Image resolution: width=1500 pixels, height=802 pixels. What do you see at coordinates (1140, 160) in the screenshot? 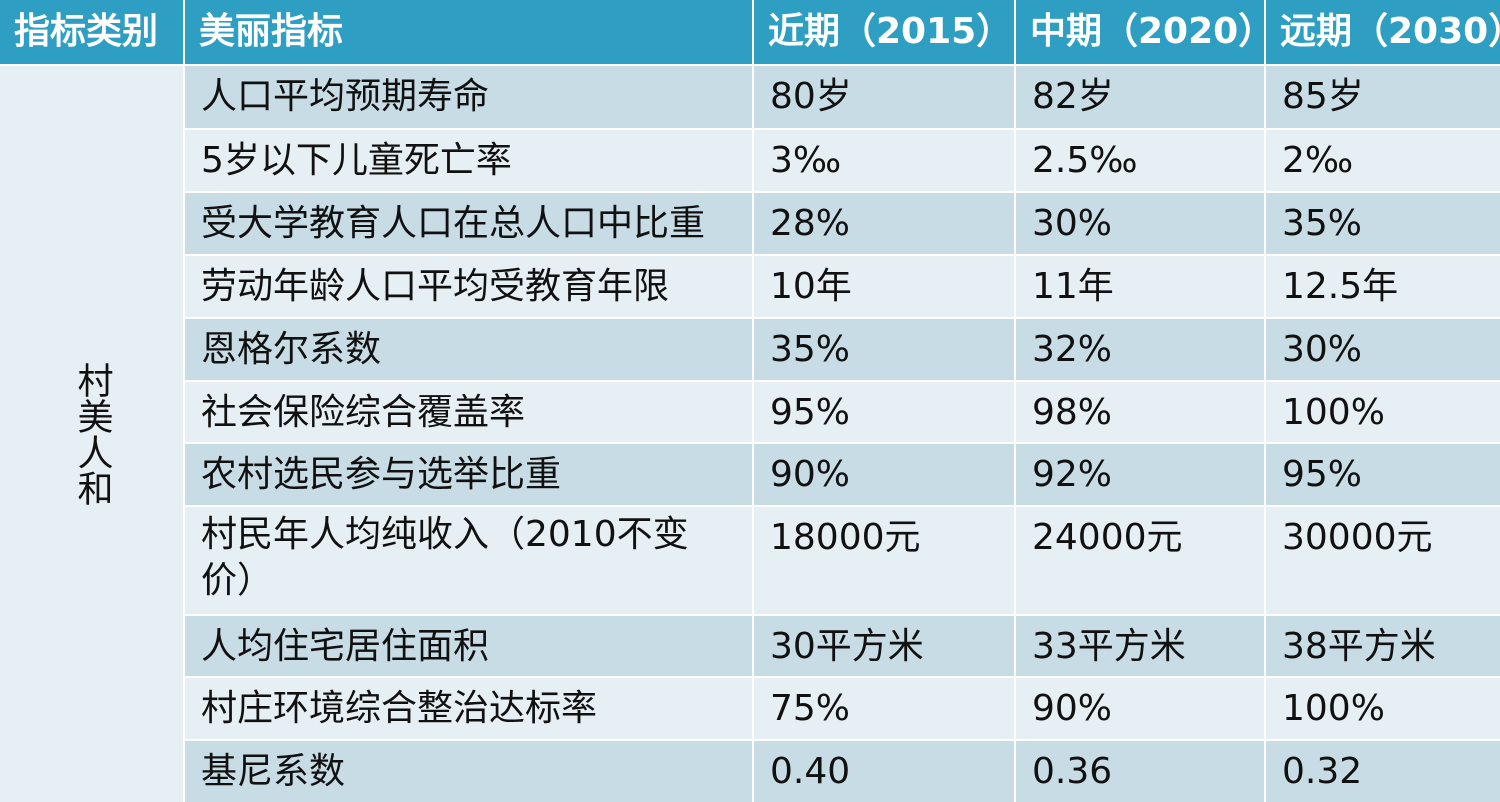
I see `table-cell-mid: 2.5‰` at bounding box center [1140, 160].